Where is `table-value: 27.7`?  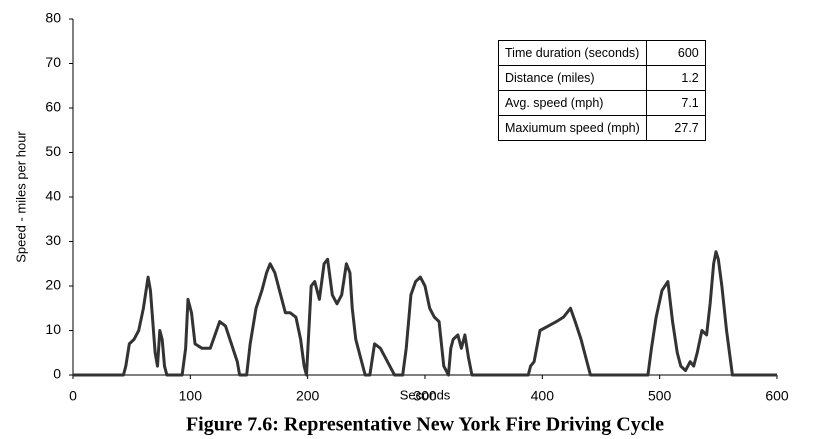 table-value: 27.7 is located at coordinates (675, 128).